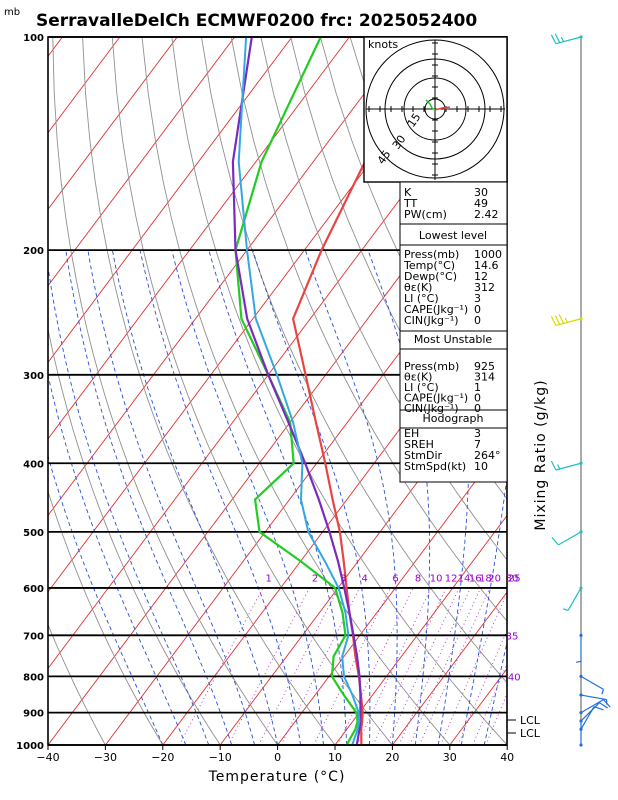  What do you see at coordinates (277, 757) in the screenshot?
I see `temperature-tick-0: 0` at bounding box center [277, 757].